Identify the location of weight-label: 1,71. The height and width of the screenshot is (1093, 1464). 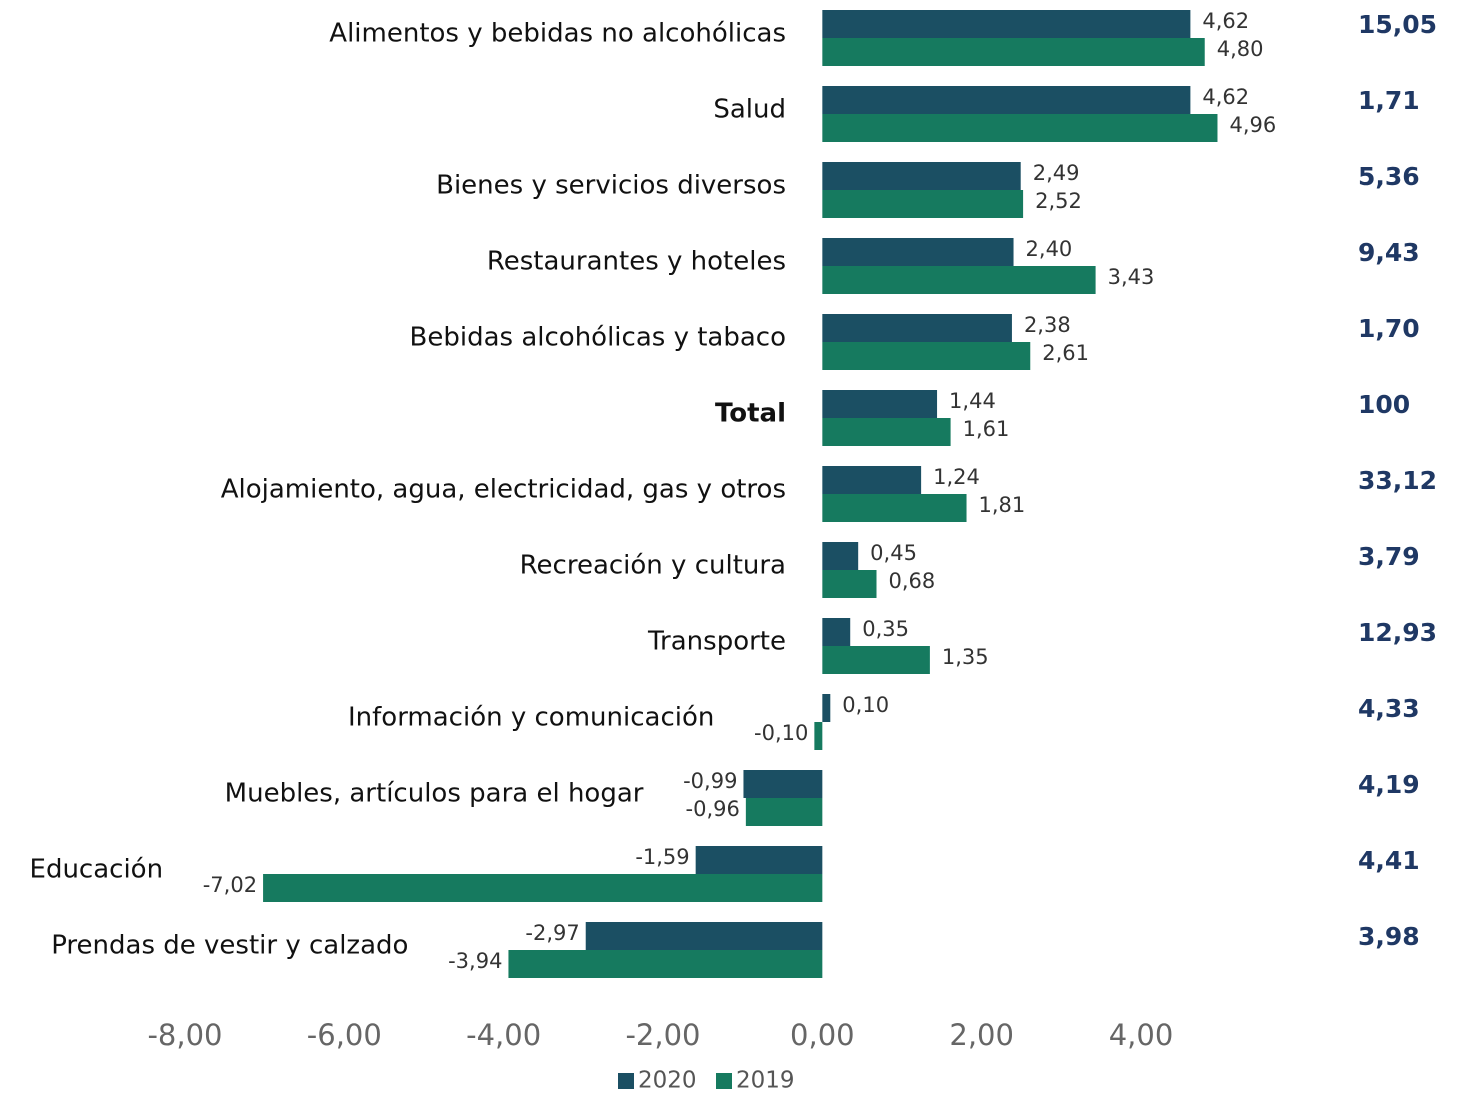
(1389, 100).